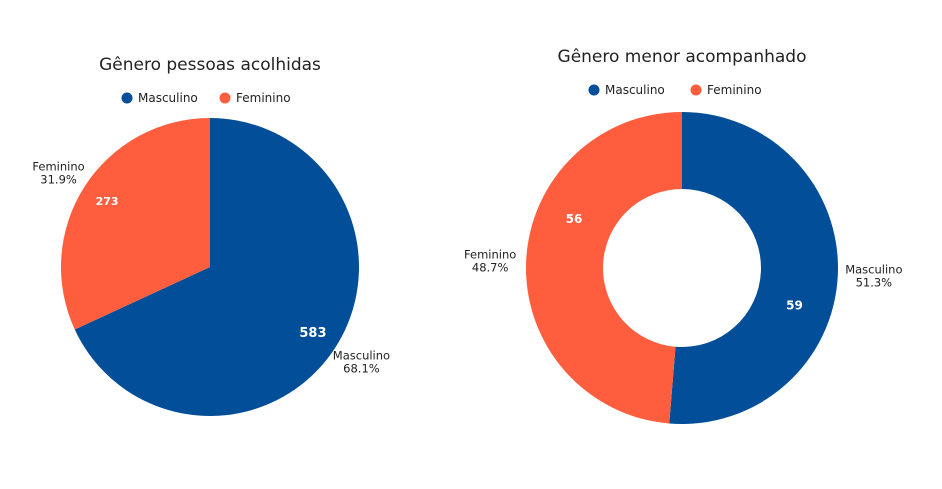  I want to click on slice-percent-label: 31.9%, so click(58, 180).